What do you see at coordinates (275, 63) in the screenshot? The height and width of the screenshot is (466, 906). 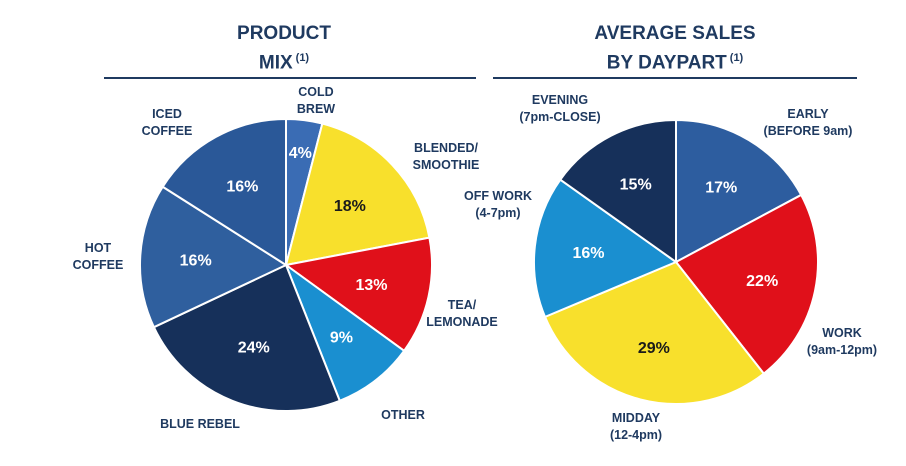 I see `product-mix-title-line2: MIX` at bounding box center [275, 63].